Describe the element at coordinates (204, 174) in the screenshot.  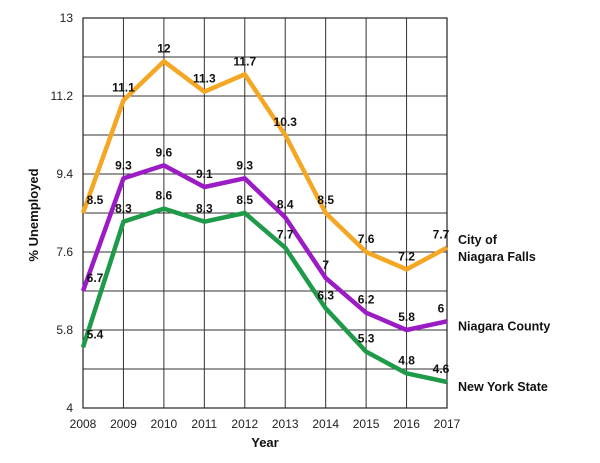
I see `data-label: 9.1` at that location.